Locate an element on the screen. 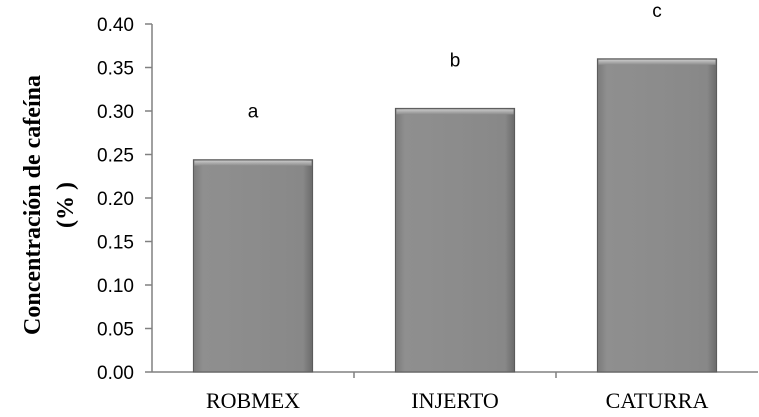 The image size is (759, 417). x-axis: ROBMEX INJERTO CATURRA is located at coordinates (455, 392).